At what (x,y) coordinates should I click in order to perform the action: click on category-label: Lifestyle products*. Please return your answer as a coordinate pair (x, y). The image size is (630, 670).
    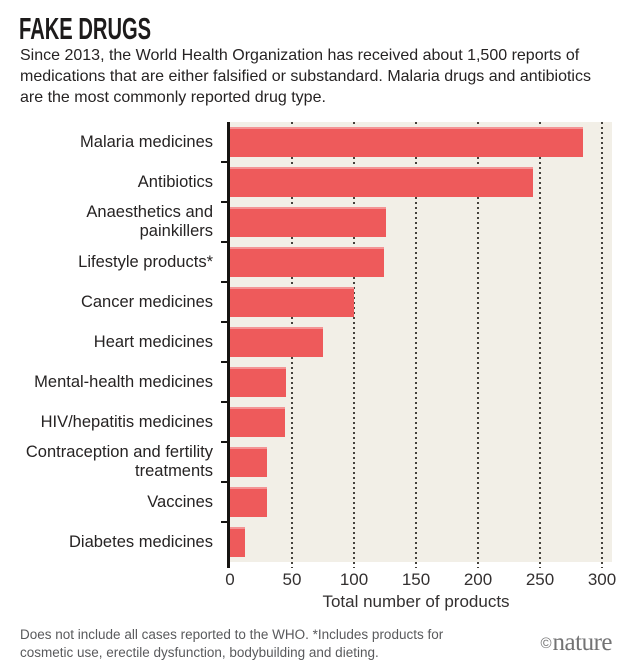
    Looking at the image, I should click on (145, 261).